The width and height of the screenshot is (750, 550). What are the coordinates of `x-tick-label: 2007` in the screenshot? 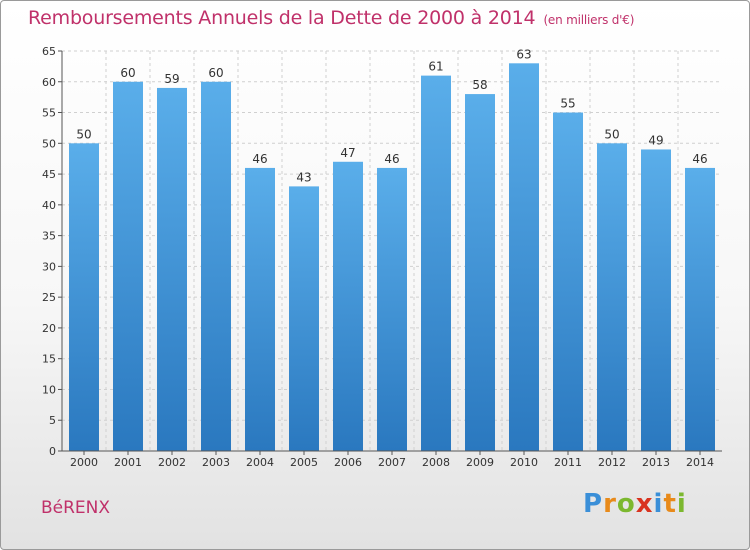 It's located at (392, 462).